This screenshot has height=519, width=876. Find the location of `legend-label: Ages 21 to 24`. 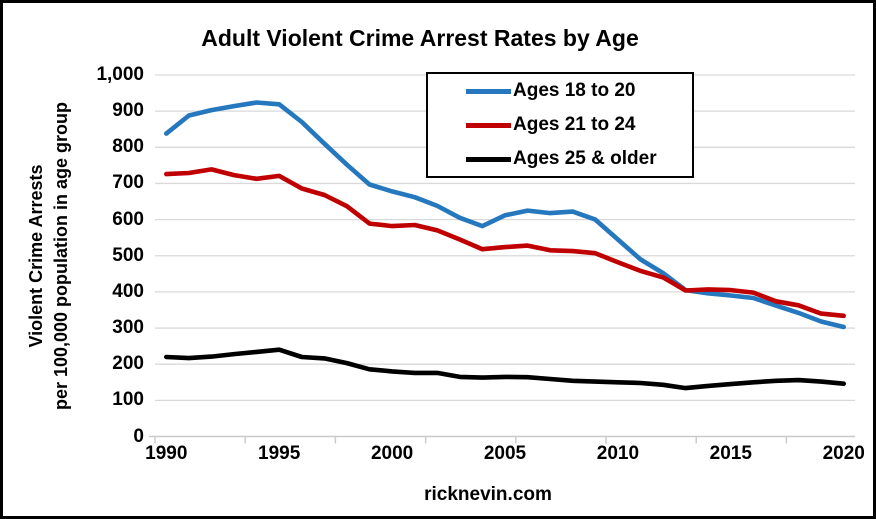

legend-label: Ages 21 to 24 is located at coordinates (574, 124).